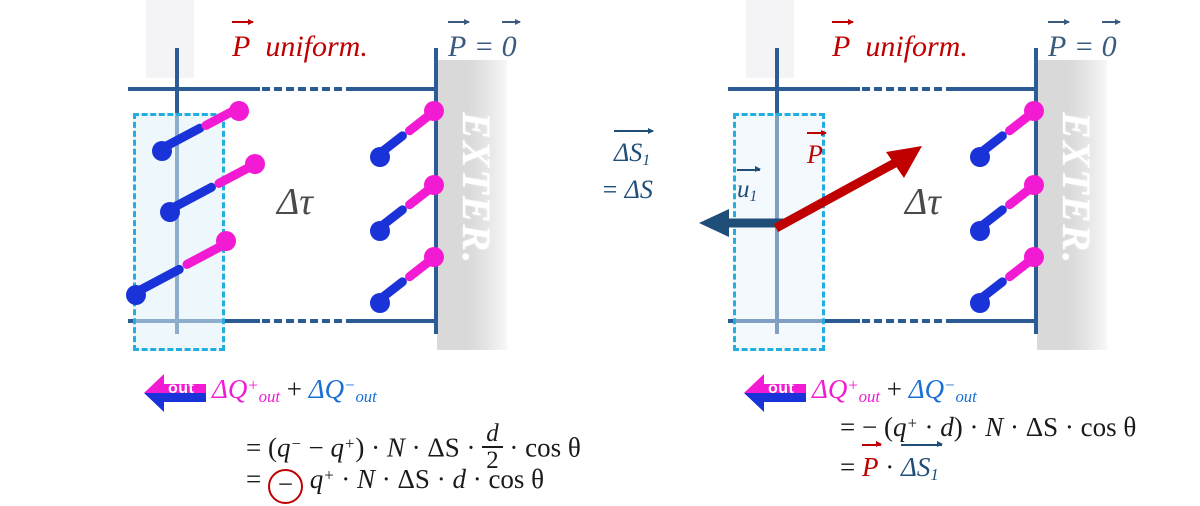  What do you see at coordinates (923, 202) in the screenshot?
I see `delta-tau-label-right: Δτ` at bounding box center [923, 202].